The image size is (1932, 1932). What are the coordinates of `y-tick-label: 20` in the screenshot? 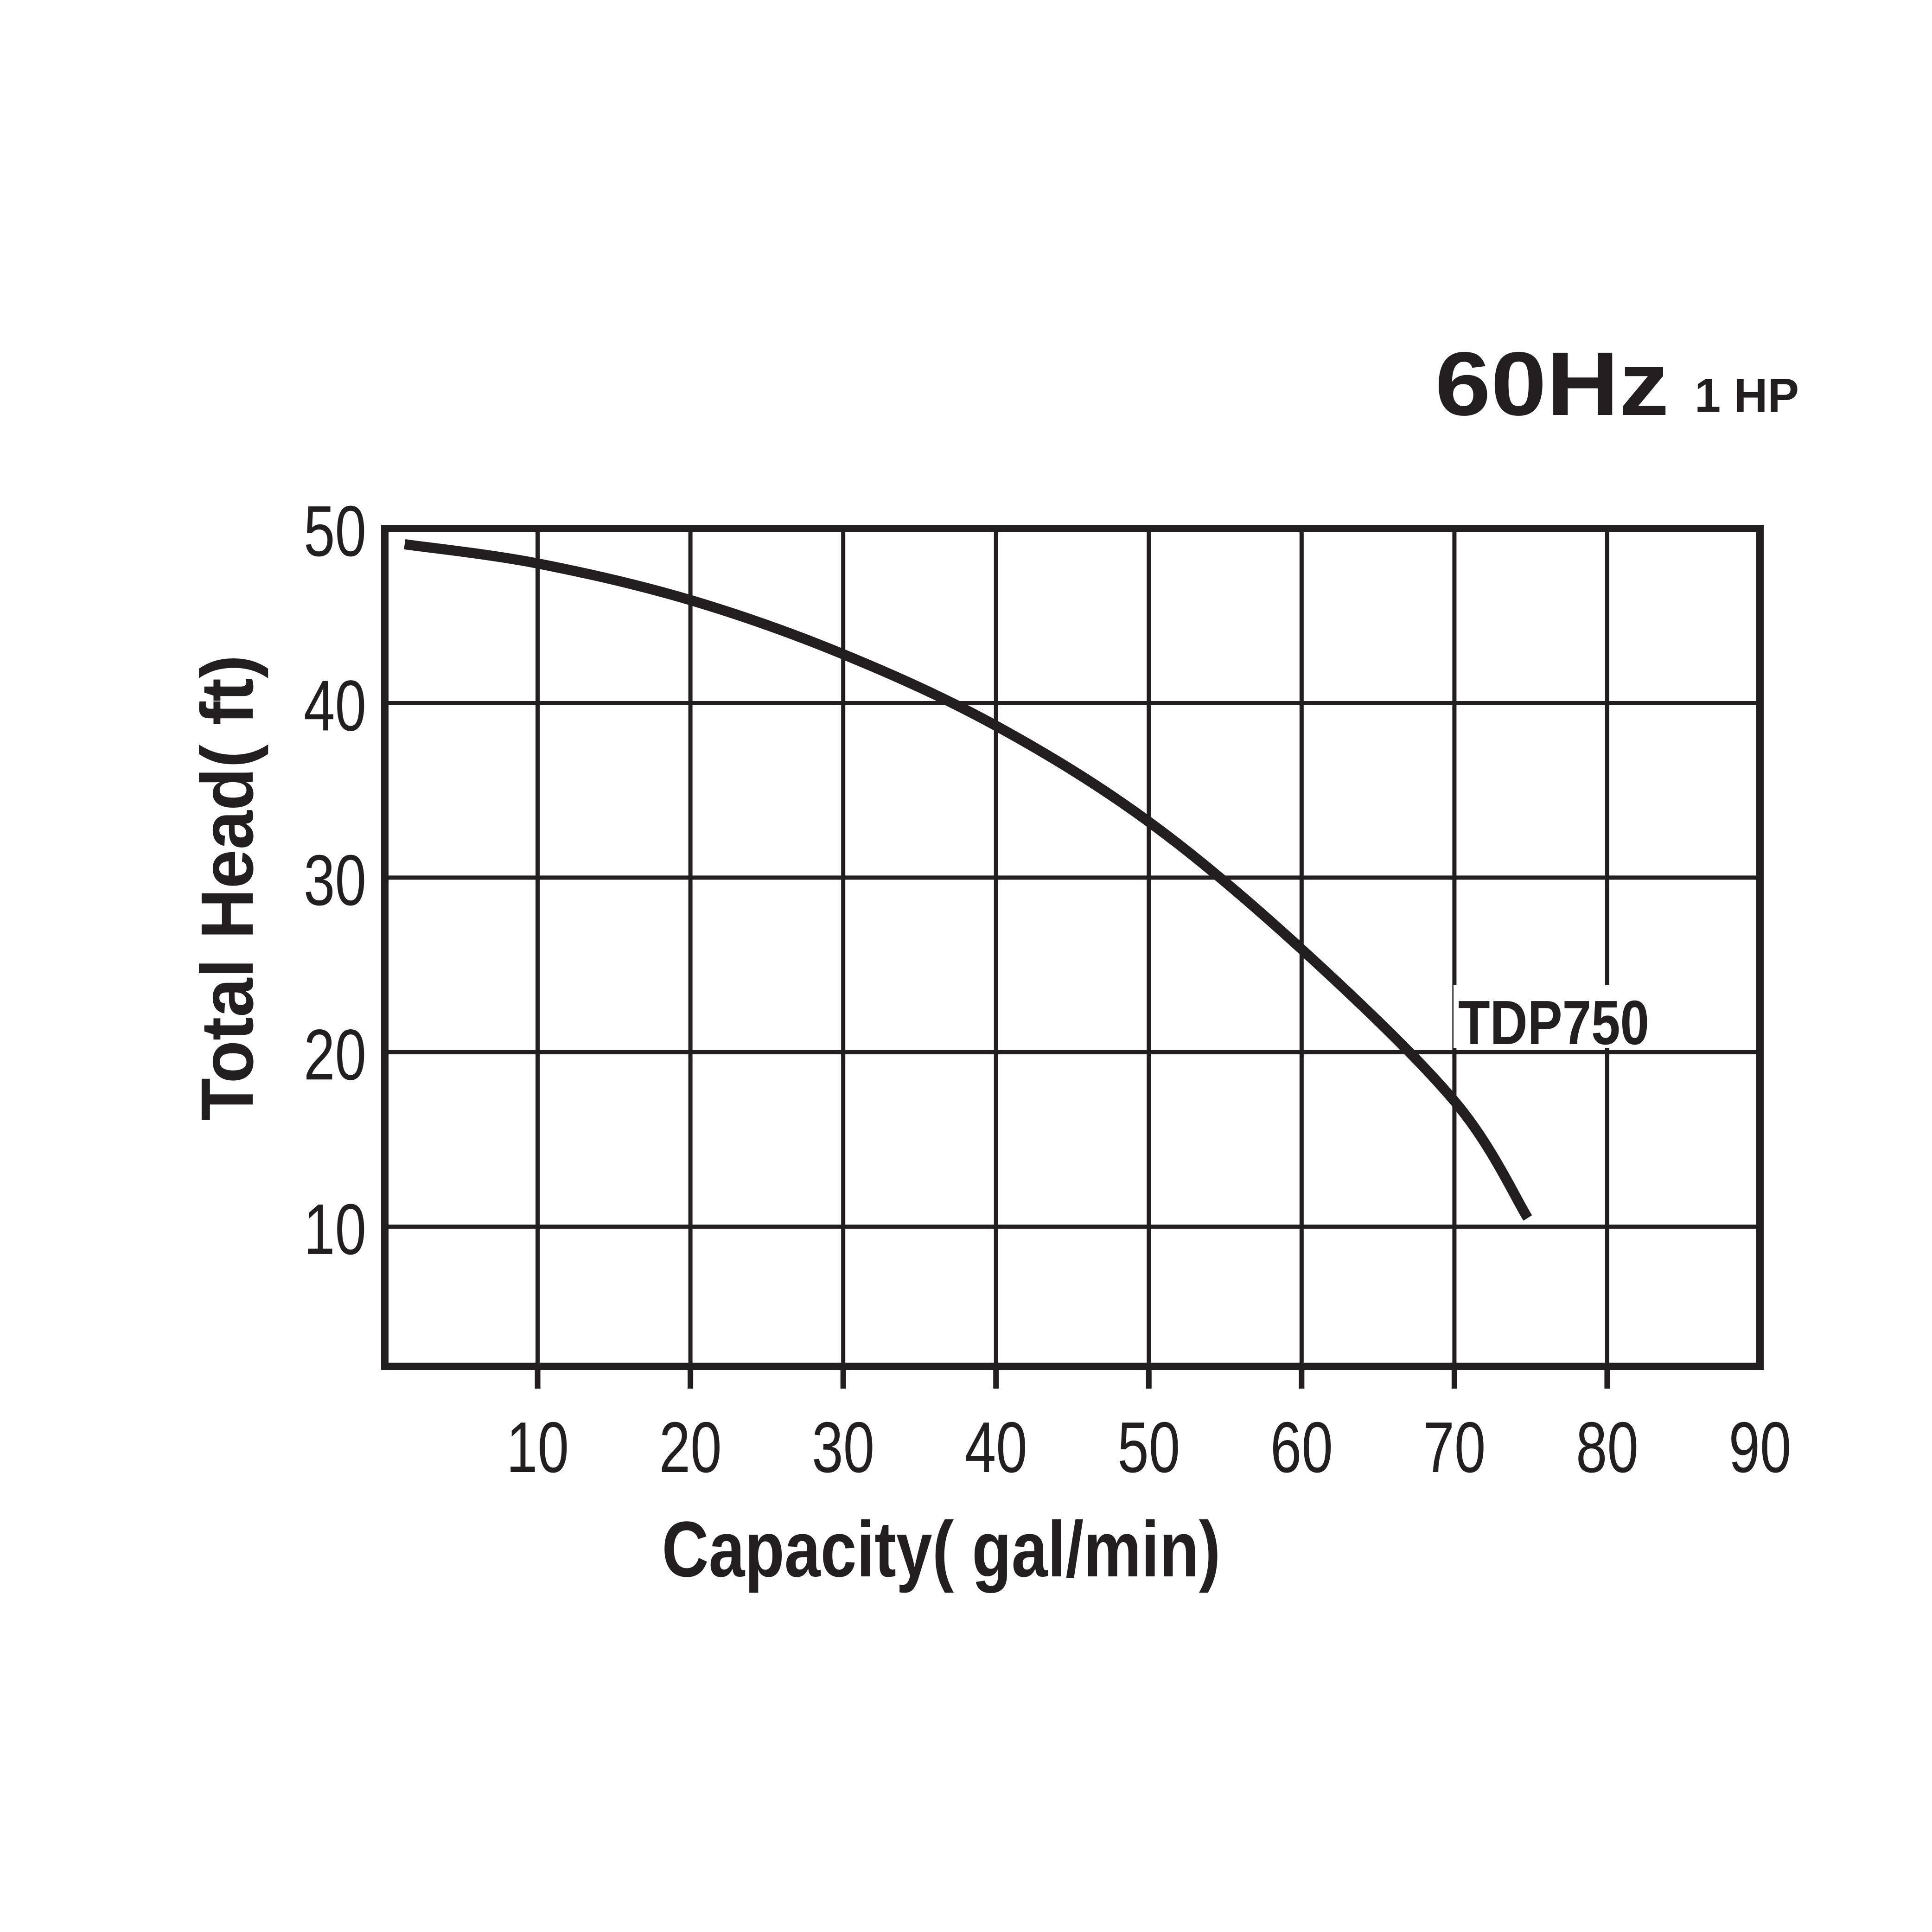 It's located at (335, 1055).